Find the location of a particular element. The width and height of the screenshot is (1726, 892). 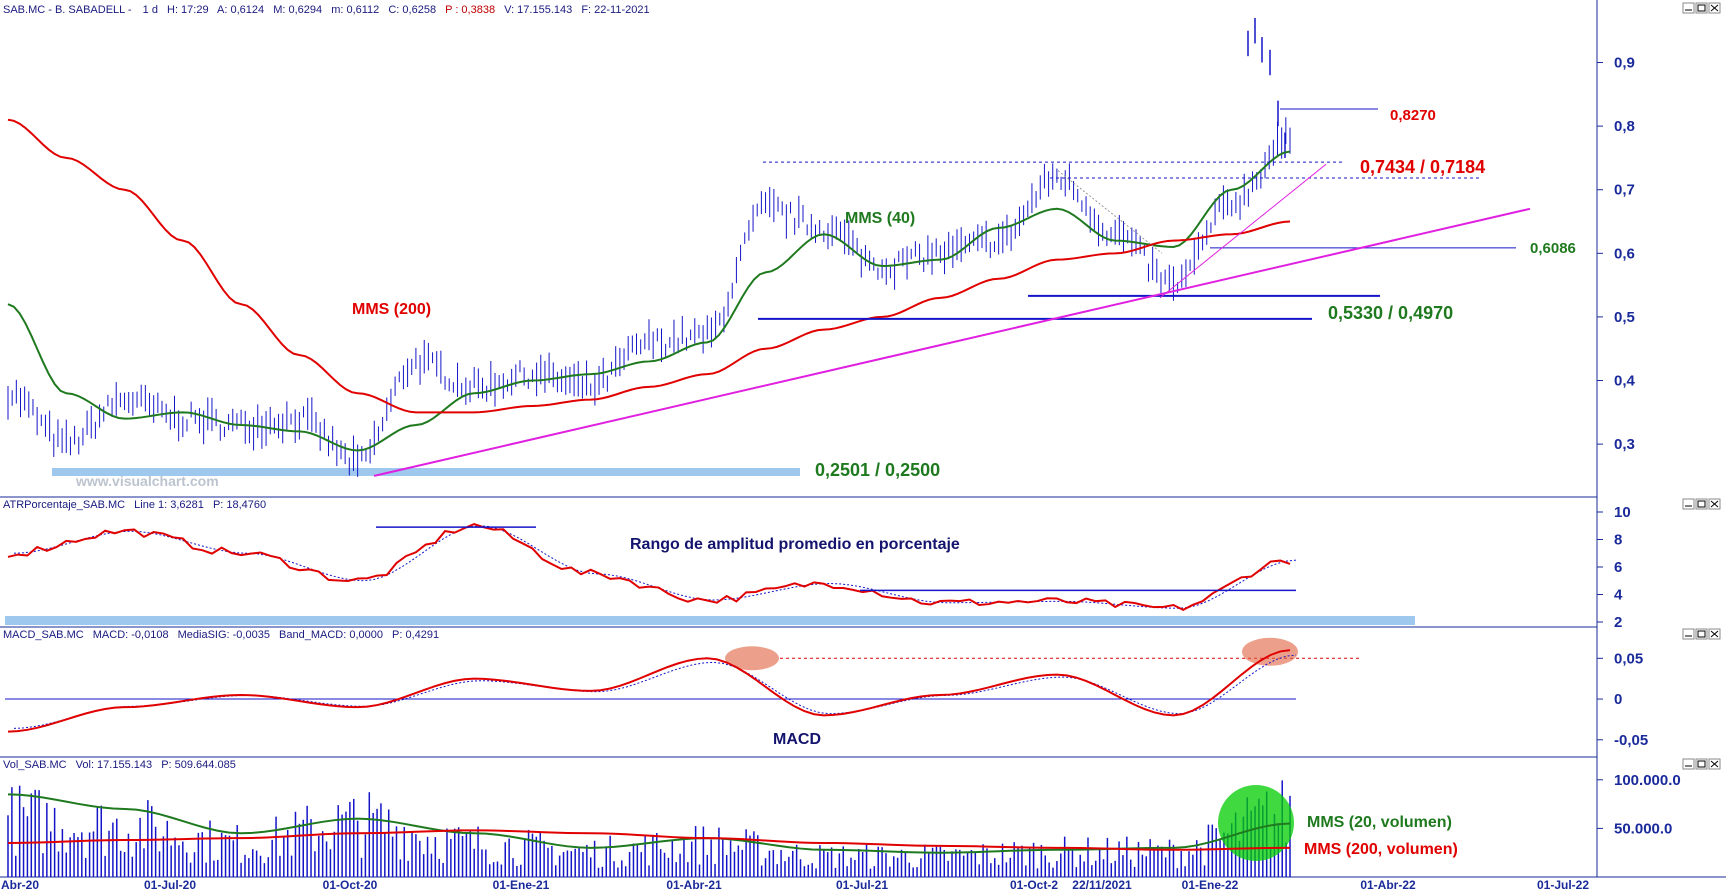

price-panel-buttons is located at coordinates (1701, 8).